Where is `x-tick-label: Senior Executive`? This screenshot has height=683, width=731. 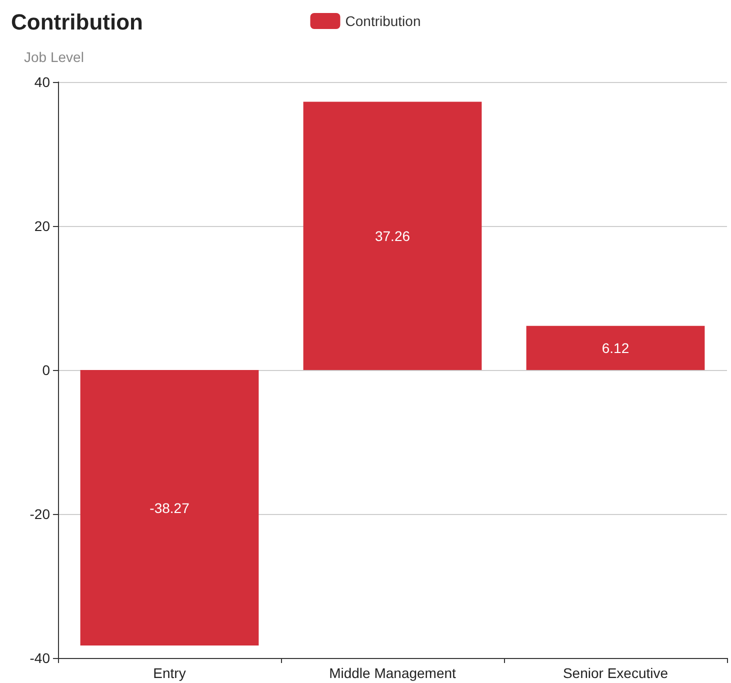 x-tick-label: Senior Executive is located at coordinates (615, 673).